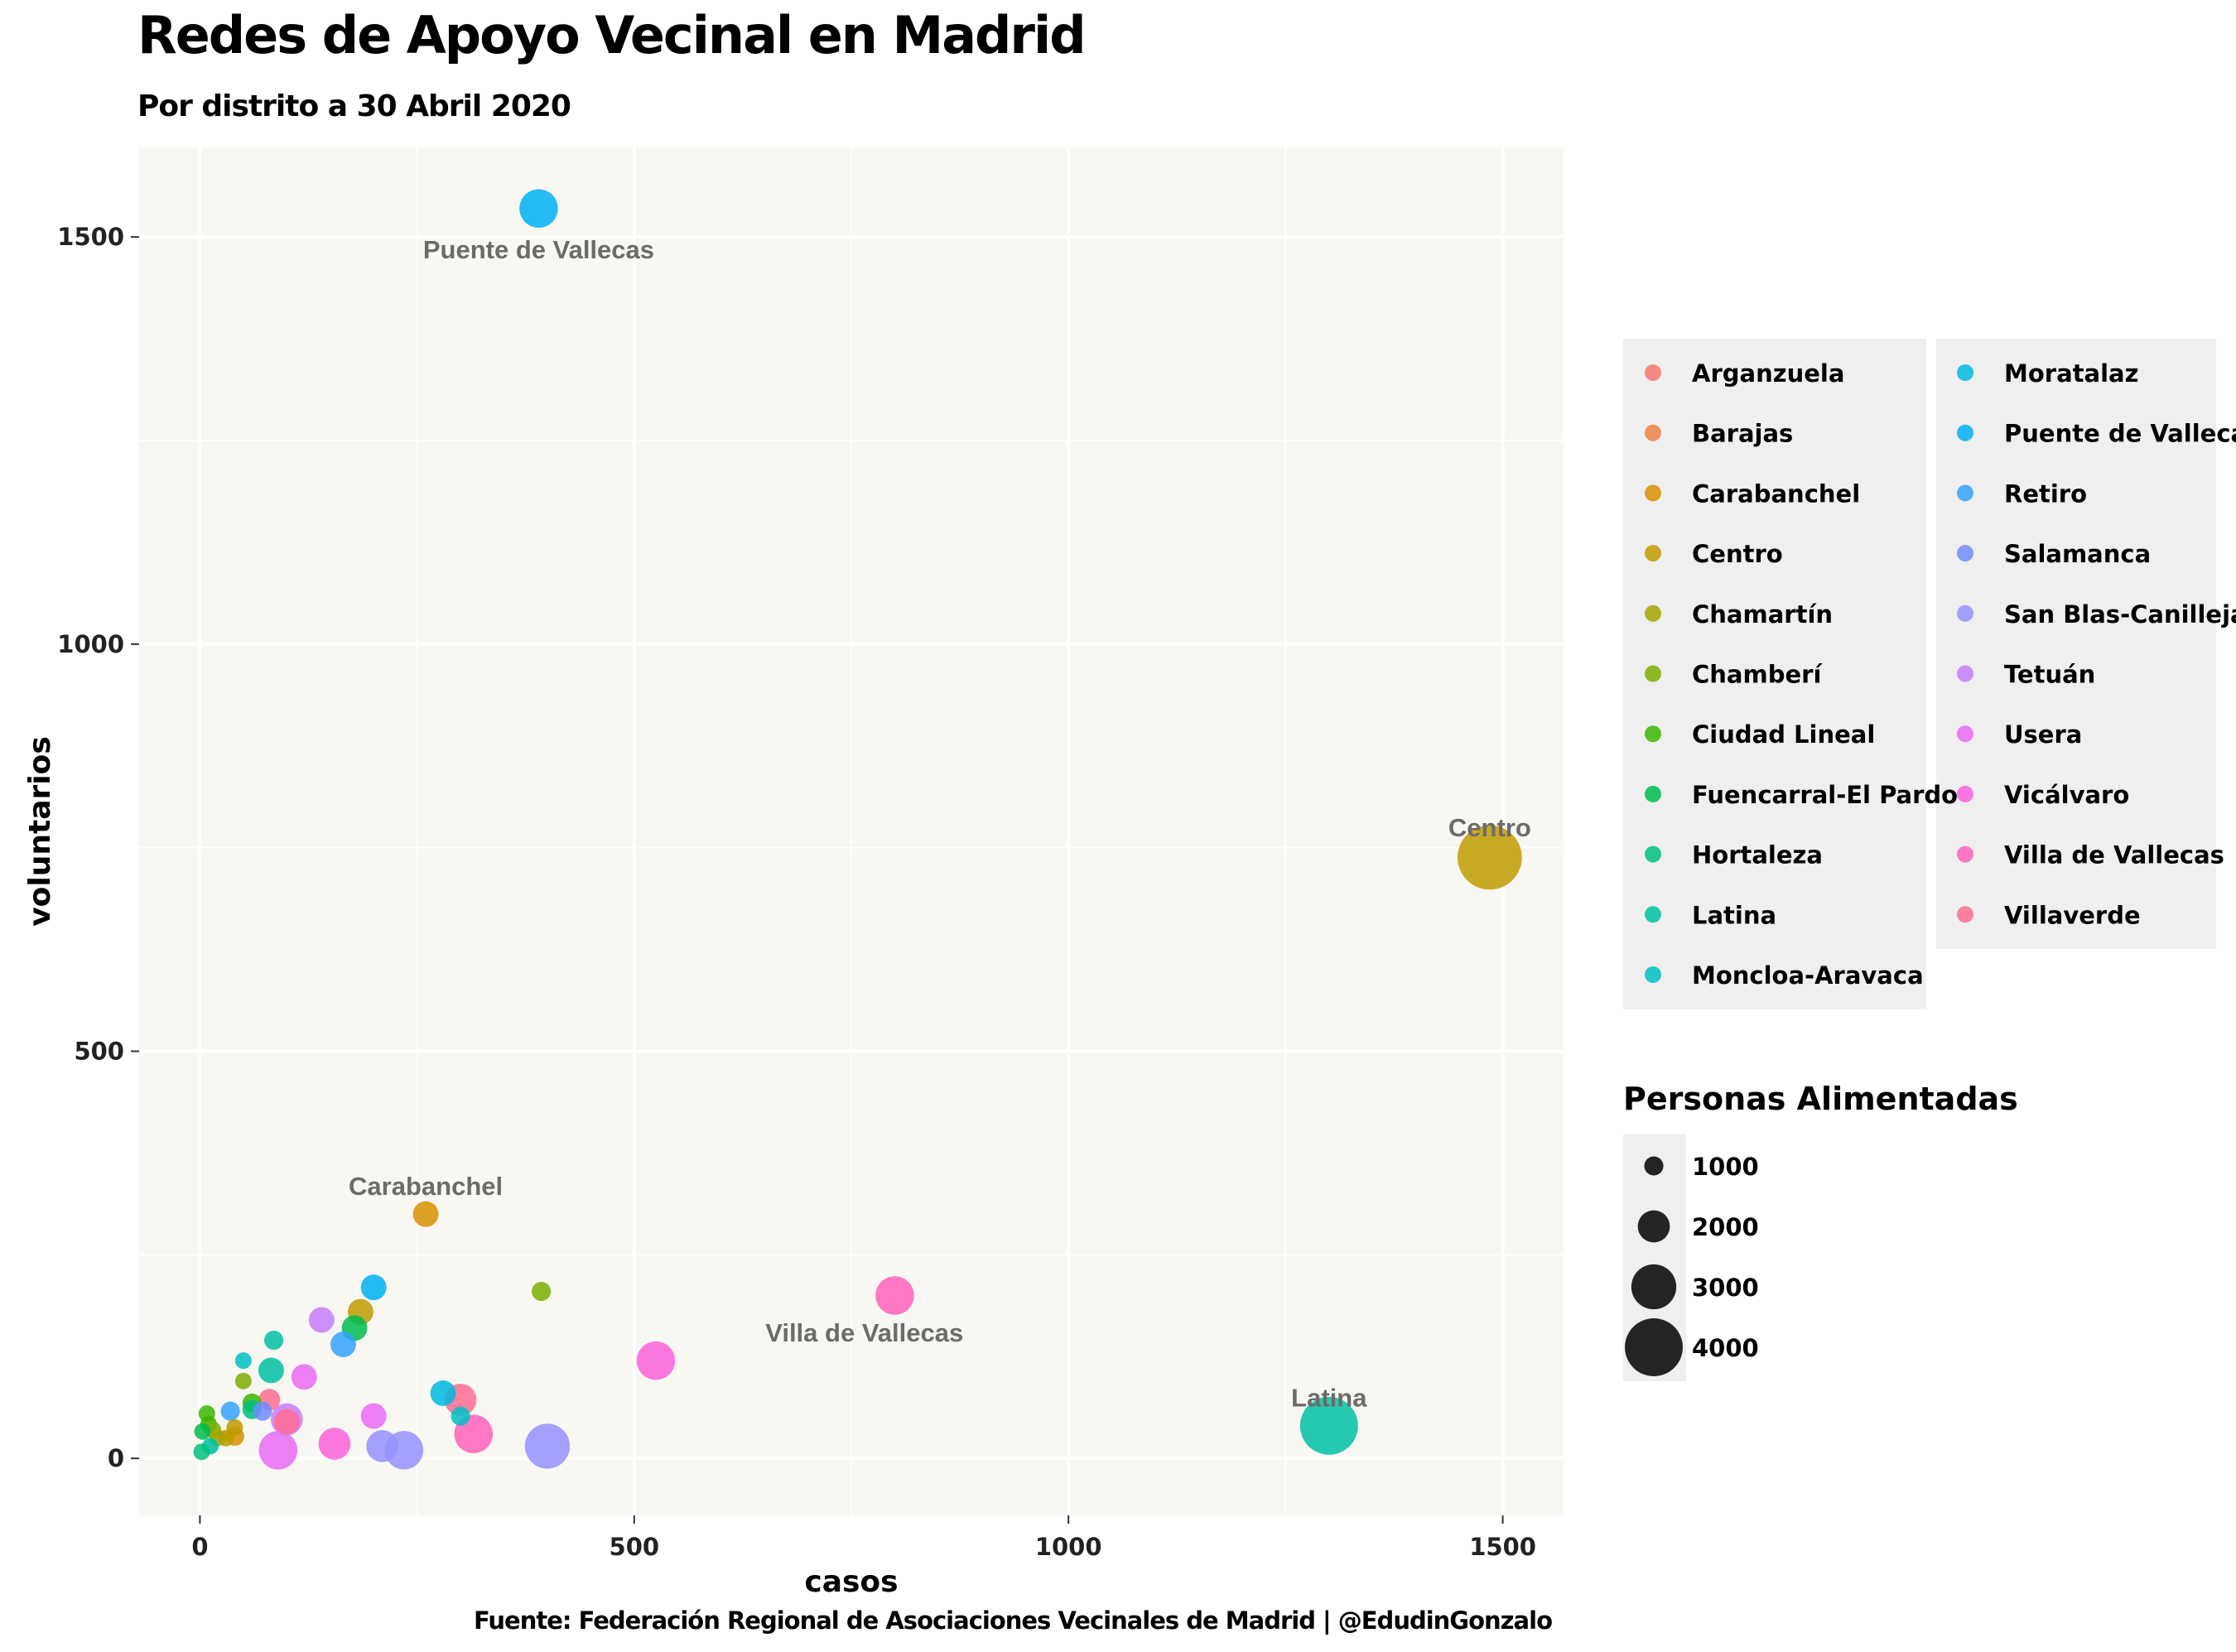 This screenshot has width=2236, height=1652. I want to click on size-legend: Personas Alimentadas 1000 2000 3000 4000, so click(1820, 1231).